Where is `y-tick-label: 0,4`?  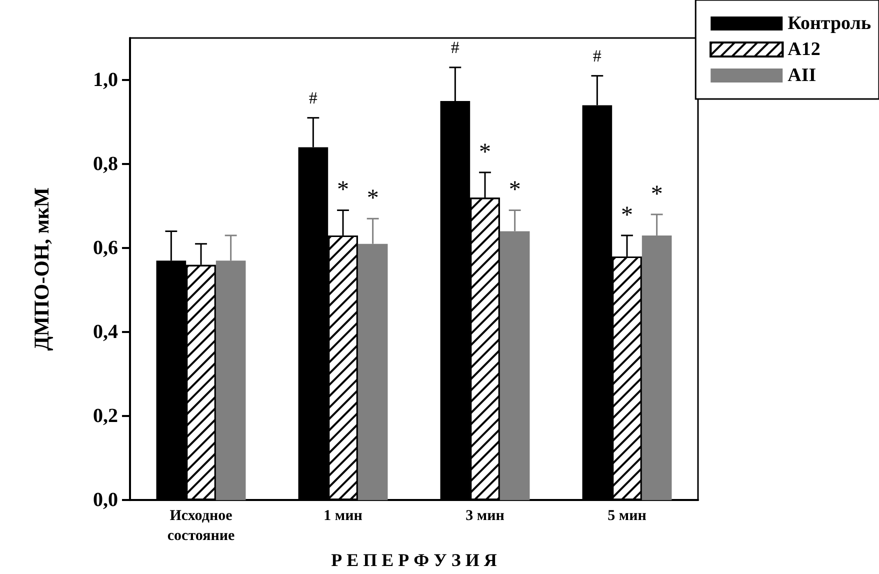 y-tick-label: 0,4 is located at coordinates (105, 332).